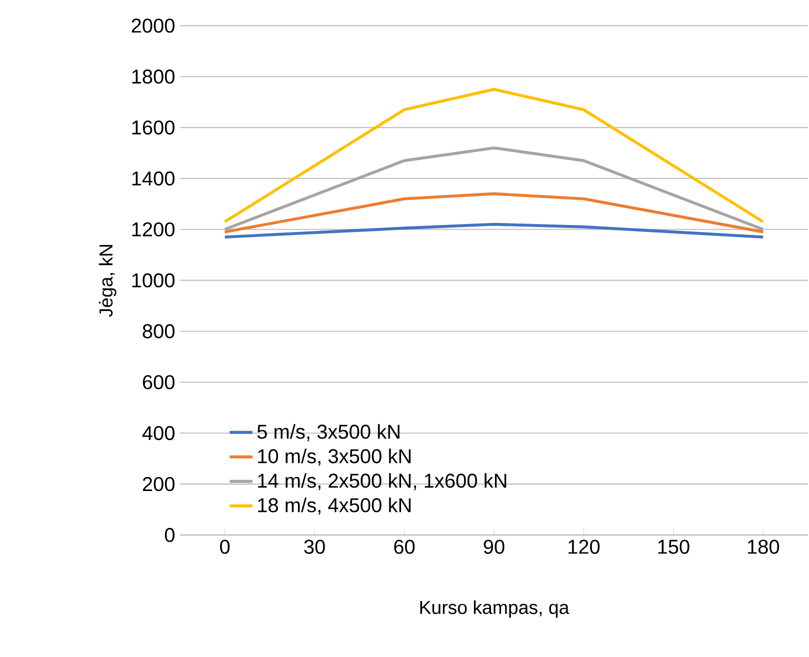  What do you see at coordinates (107, 281) in the screenshot?
I see `y-axis-title: Jėga, kN` at bounding box center [107, 281].